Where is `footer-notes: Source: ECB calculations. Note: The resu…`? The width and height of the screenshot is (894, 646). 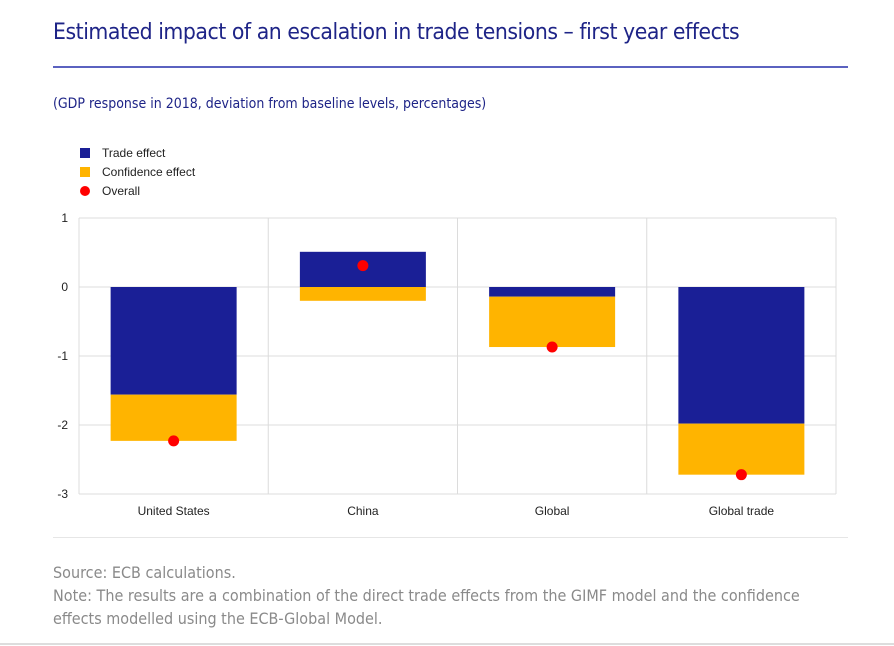 footer-notes: Source: ECB calculations. Note: The resu… is located at coordinates (449, 595).